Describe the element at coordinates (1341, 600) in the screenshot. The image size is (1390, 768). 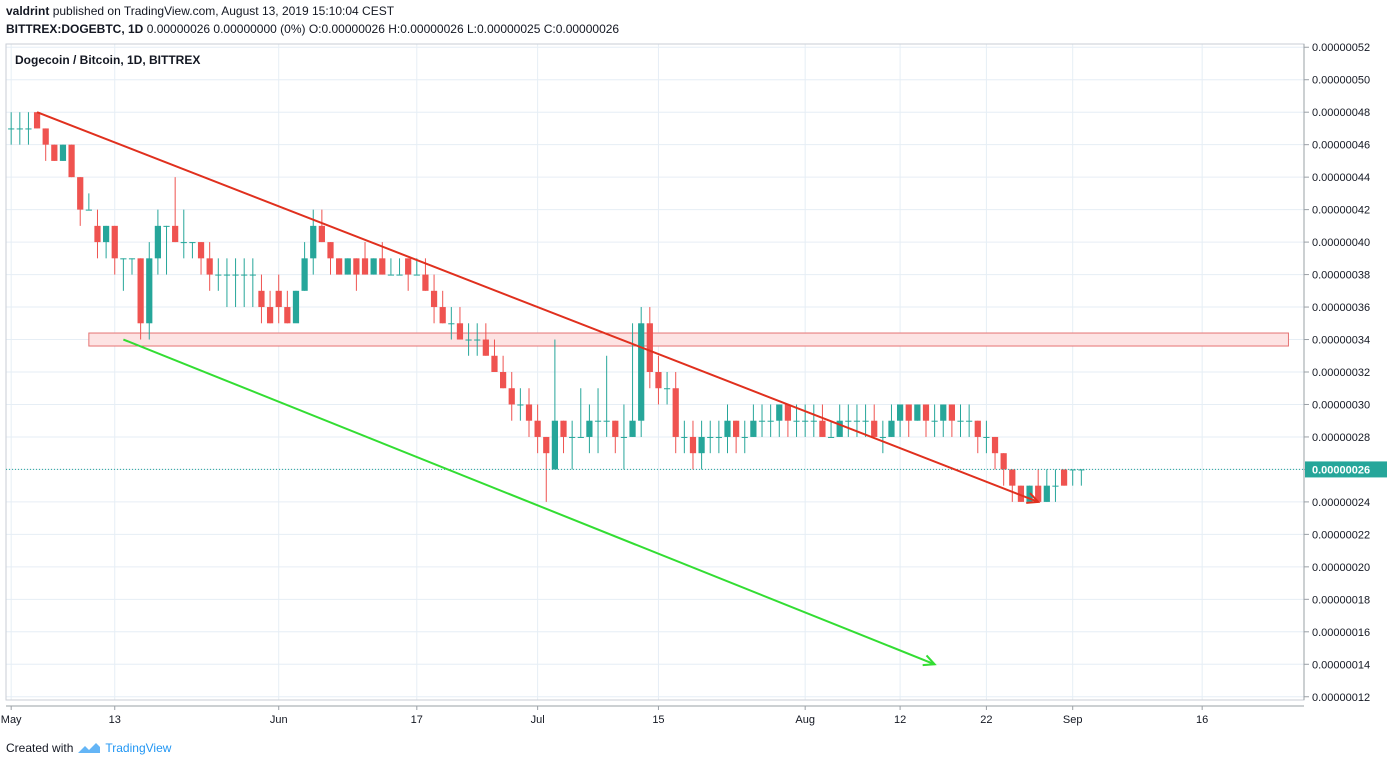
I see `price-tick-label: 0.00000018` at that location.